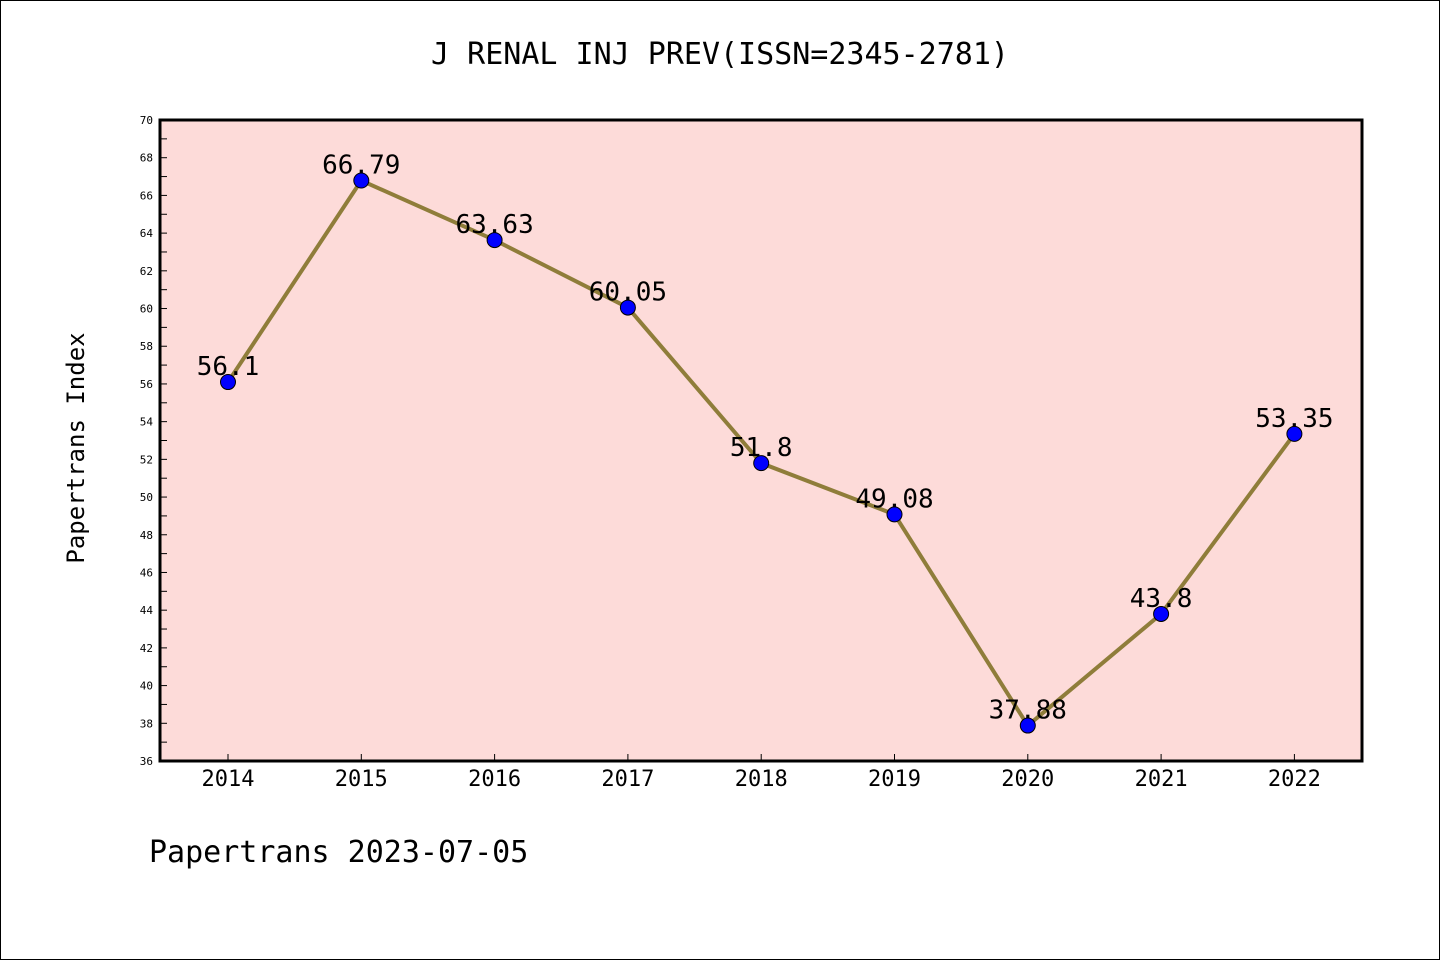  What do you see at coordinates (1028, 711) in the screenshot?
I see `data-label: 37.88` at bounding box center [1028, 711].